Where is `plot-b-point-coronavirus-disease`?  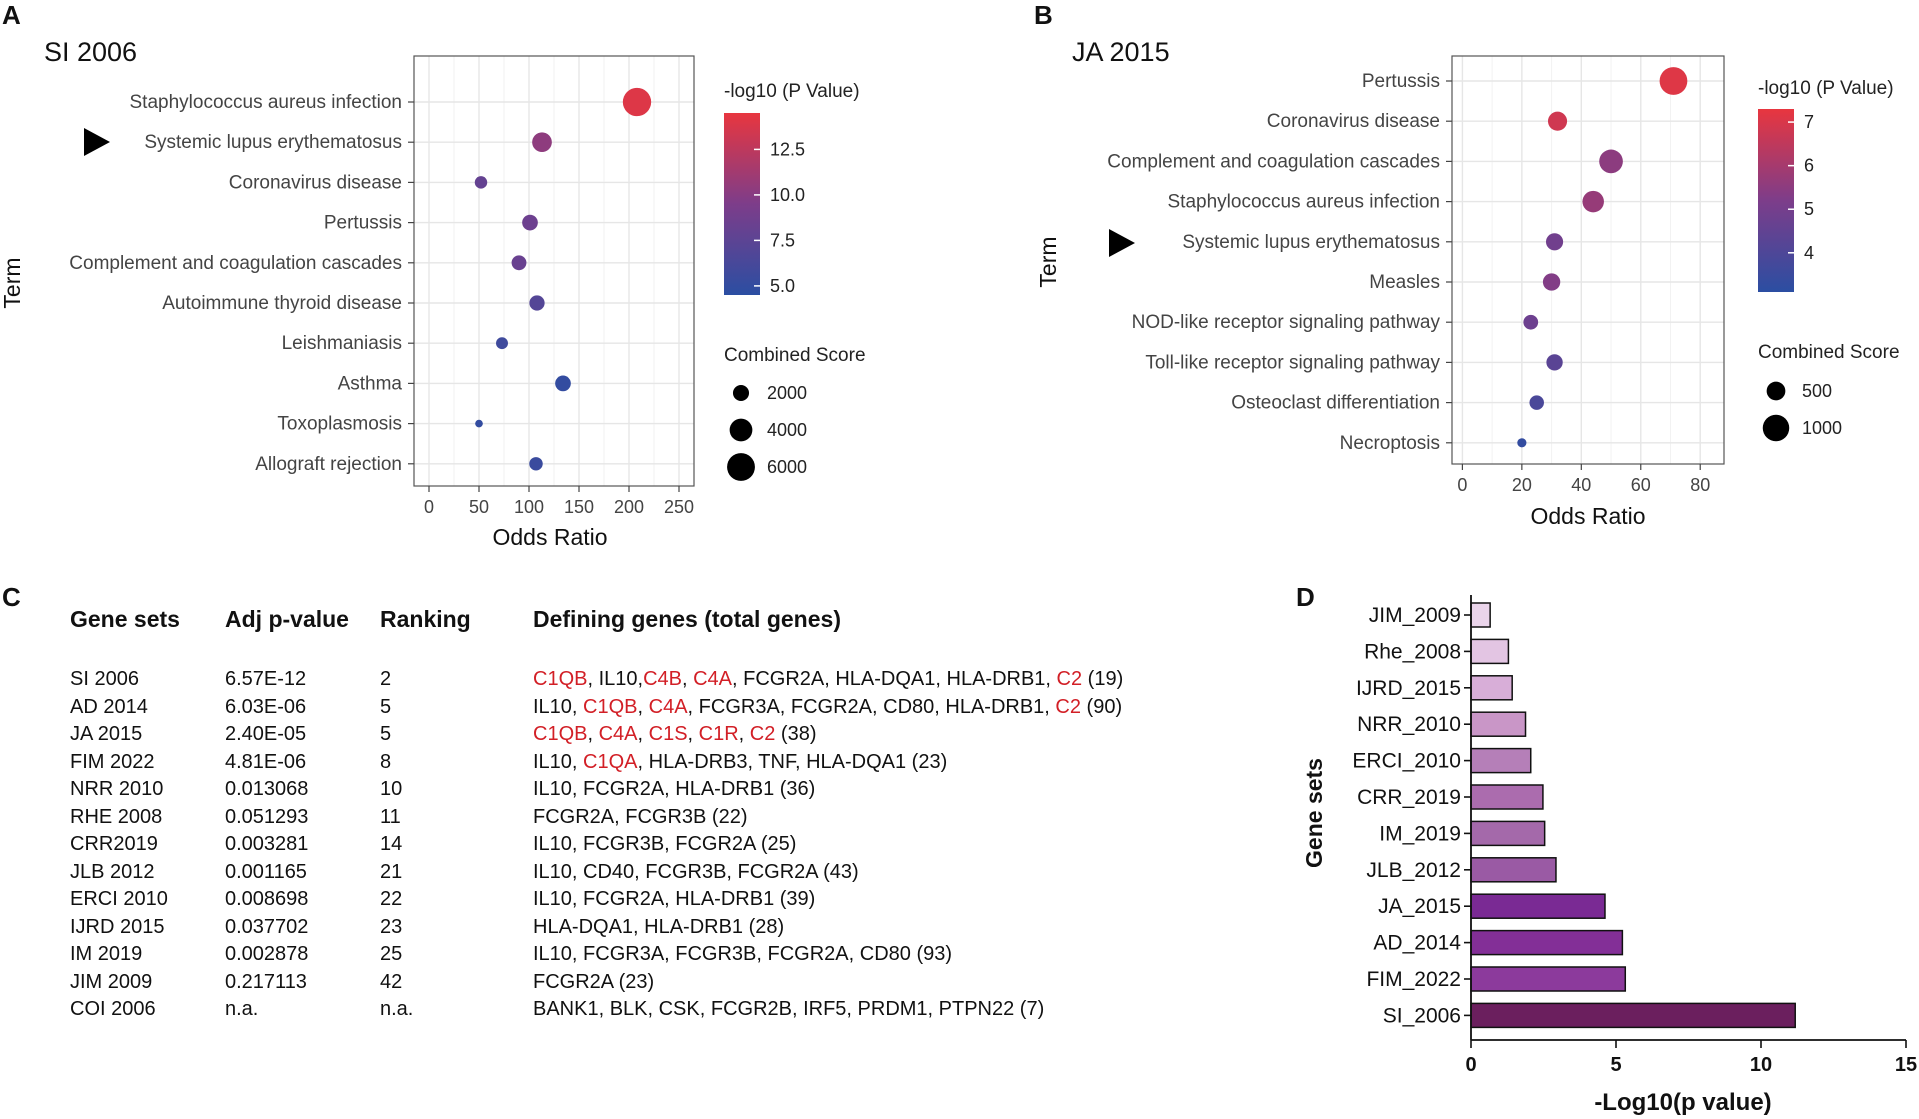
plot-b-point-coronavirus-disease is located at coordinates (1557, 121).